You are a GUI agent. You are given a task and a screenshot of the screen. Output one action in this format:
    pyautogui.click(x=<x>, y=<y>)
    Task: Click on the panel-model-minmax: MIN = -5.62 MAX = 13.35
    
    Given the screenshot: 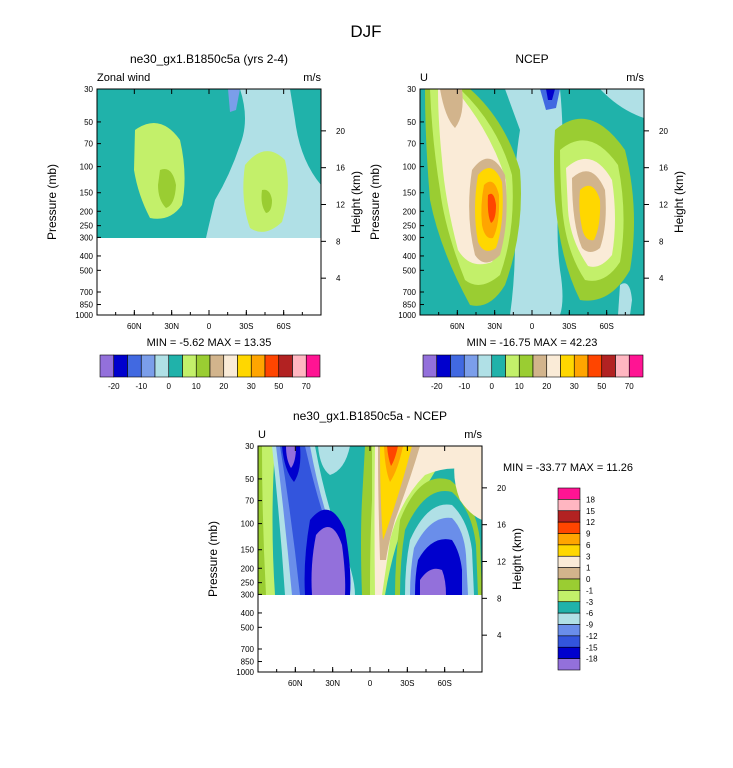 What is the action you would take?
    pyautogui.click(x=209, y=343)
    